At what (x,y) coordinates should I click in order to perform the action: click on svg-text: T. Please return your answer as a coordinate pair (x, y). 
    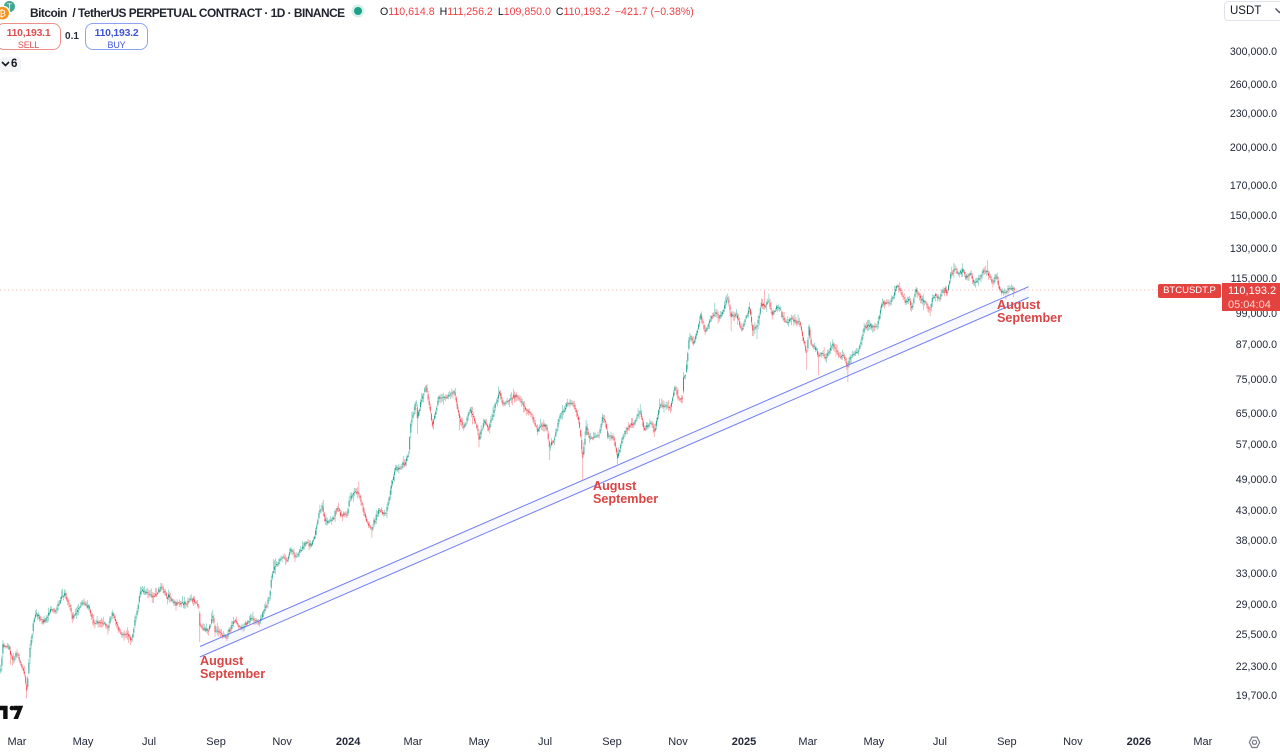
    Looking at the image, I should click on (9, 6).